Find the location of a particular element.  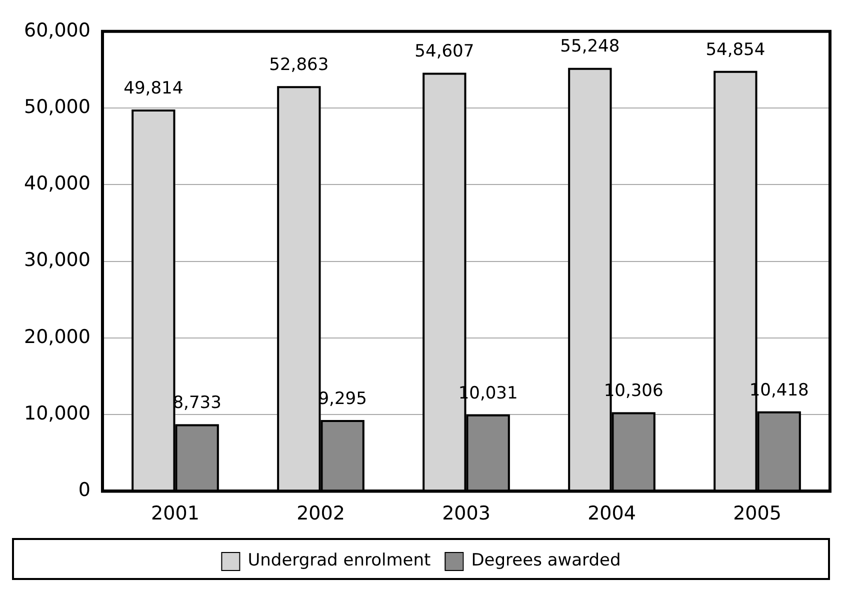

data-label: 55,248 is located at coordinates (590, 46).